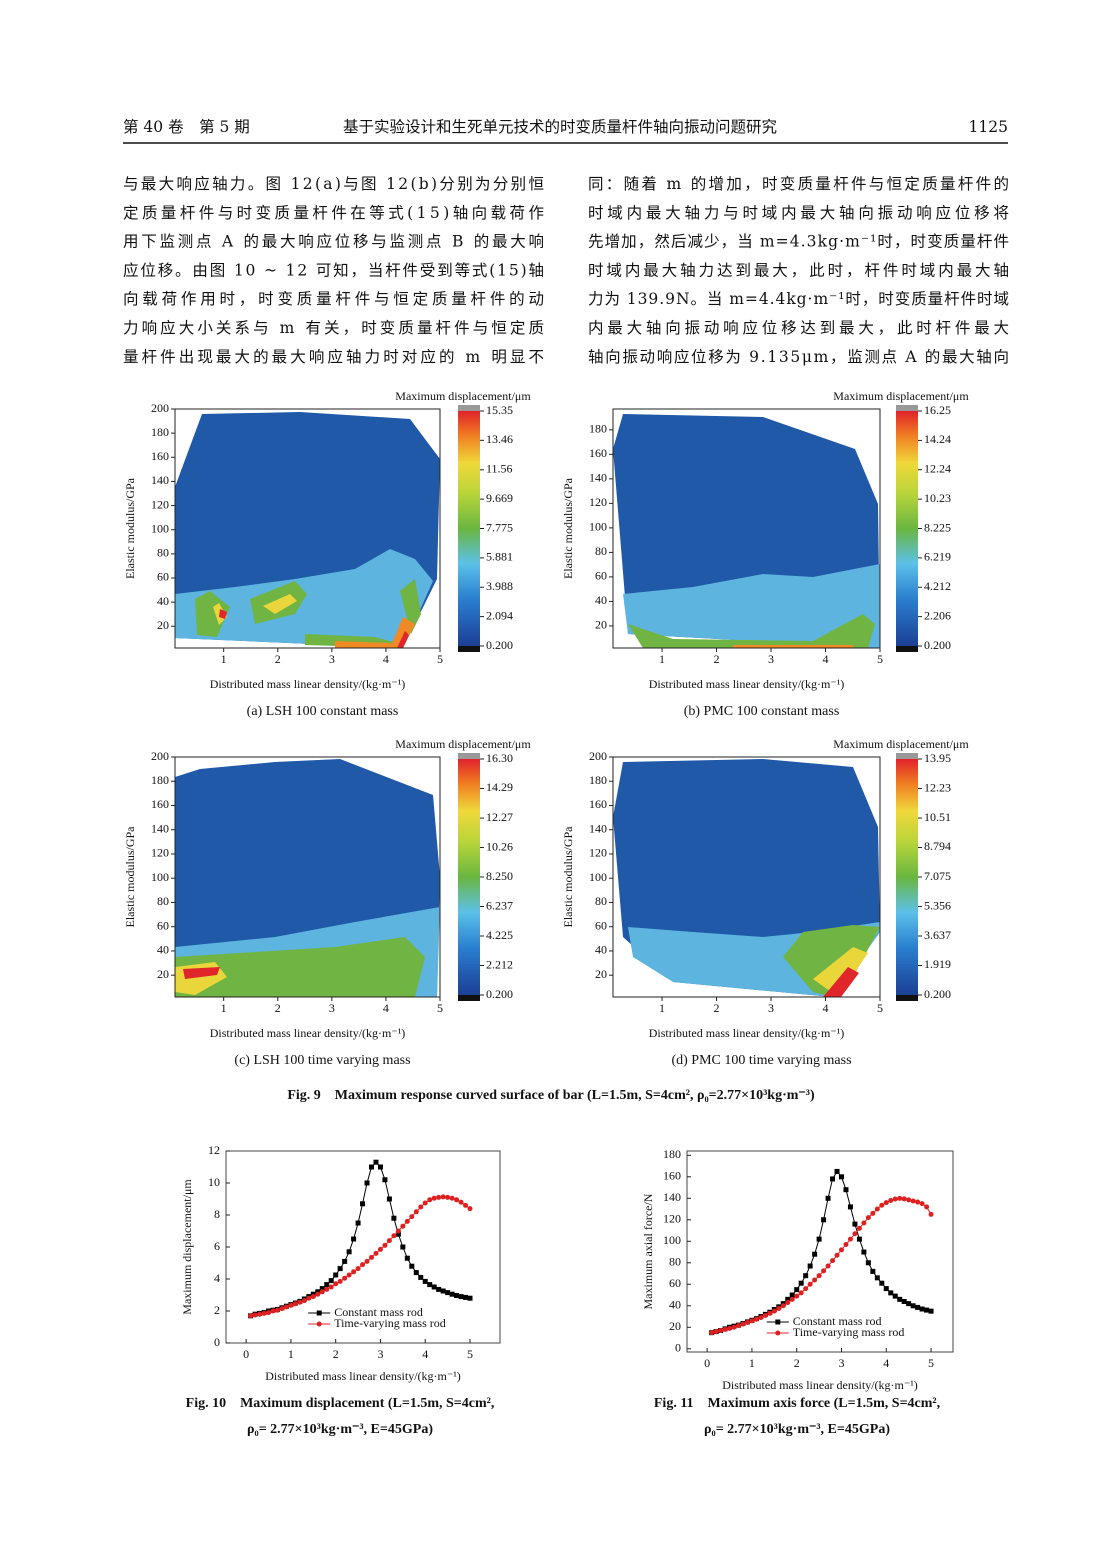 This screenshot has width=1102, height=1546. I want to click on panel-title: (d) PMC 100 time varying mass, so click(761, 1060).